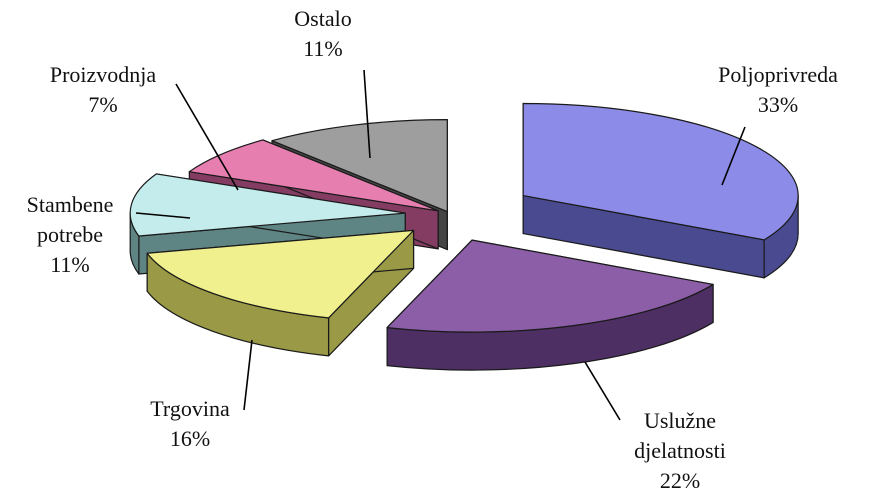 Image resolution: width=879 pixels, height=504 pixels. Describe the element at coordinates (550, 286) in the screenshot. I see `slice-uslužne-djelatnosti` at that location.